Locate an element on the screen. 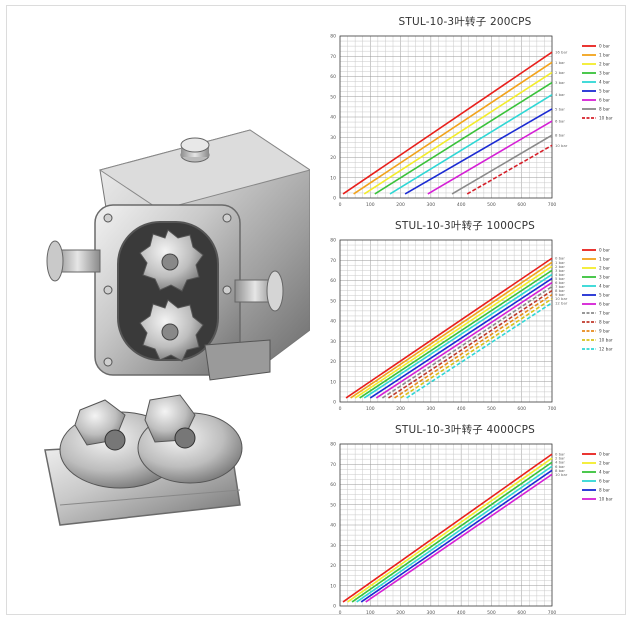 The width and height of the screenshot is (633, 621). line-end-label: 12 bar is located at coordinates (561, 302).